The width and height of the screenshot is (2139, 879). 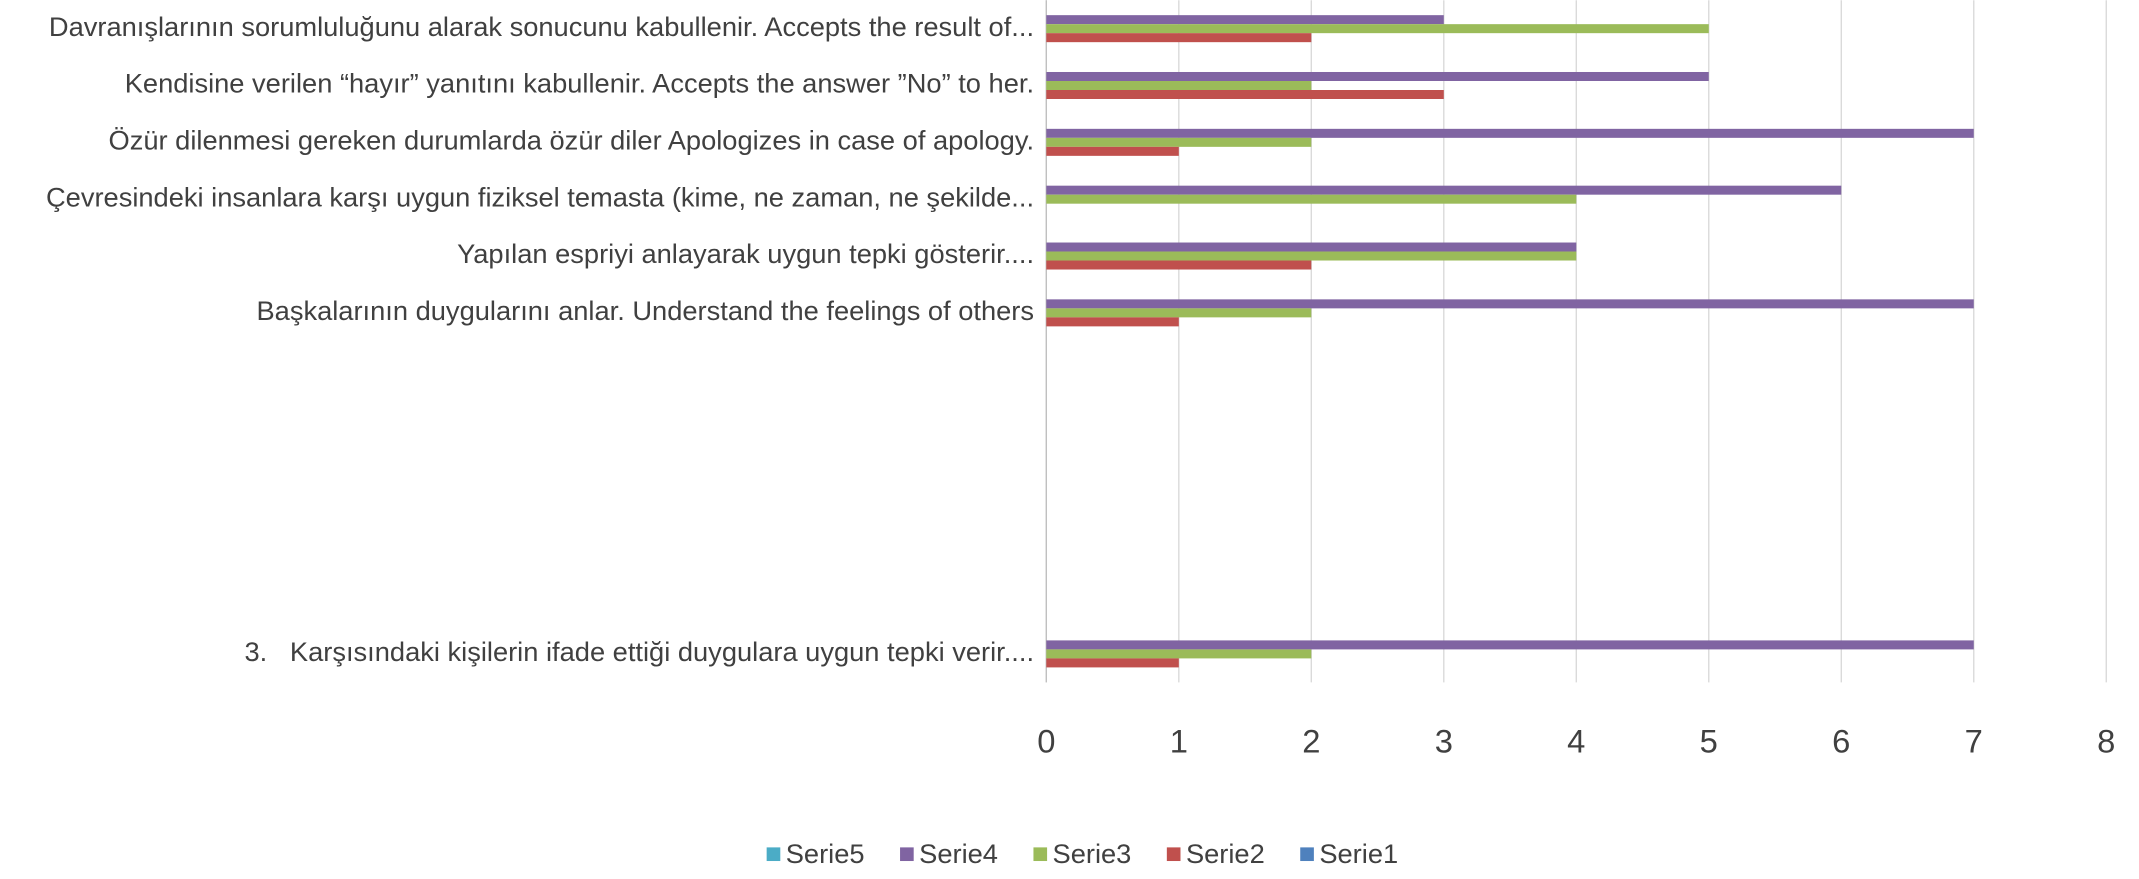 What do you see at coordinates (1092, 853) in the screenshot?
I see `legend-label: Serie3` at bounding box center [1092, 853].